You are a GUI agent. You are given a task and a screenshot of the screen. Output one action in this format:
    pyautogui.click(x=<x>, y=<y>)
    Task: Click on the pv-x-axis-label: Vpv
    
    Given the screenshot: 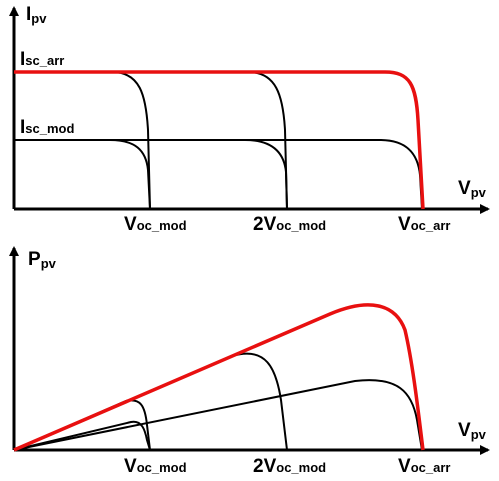 What is the action you would take?
    pyautogui.click(x=472, y=431)
    